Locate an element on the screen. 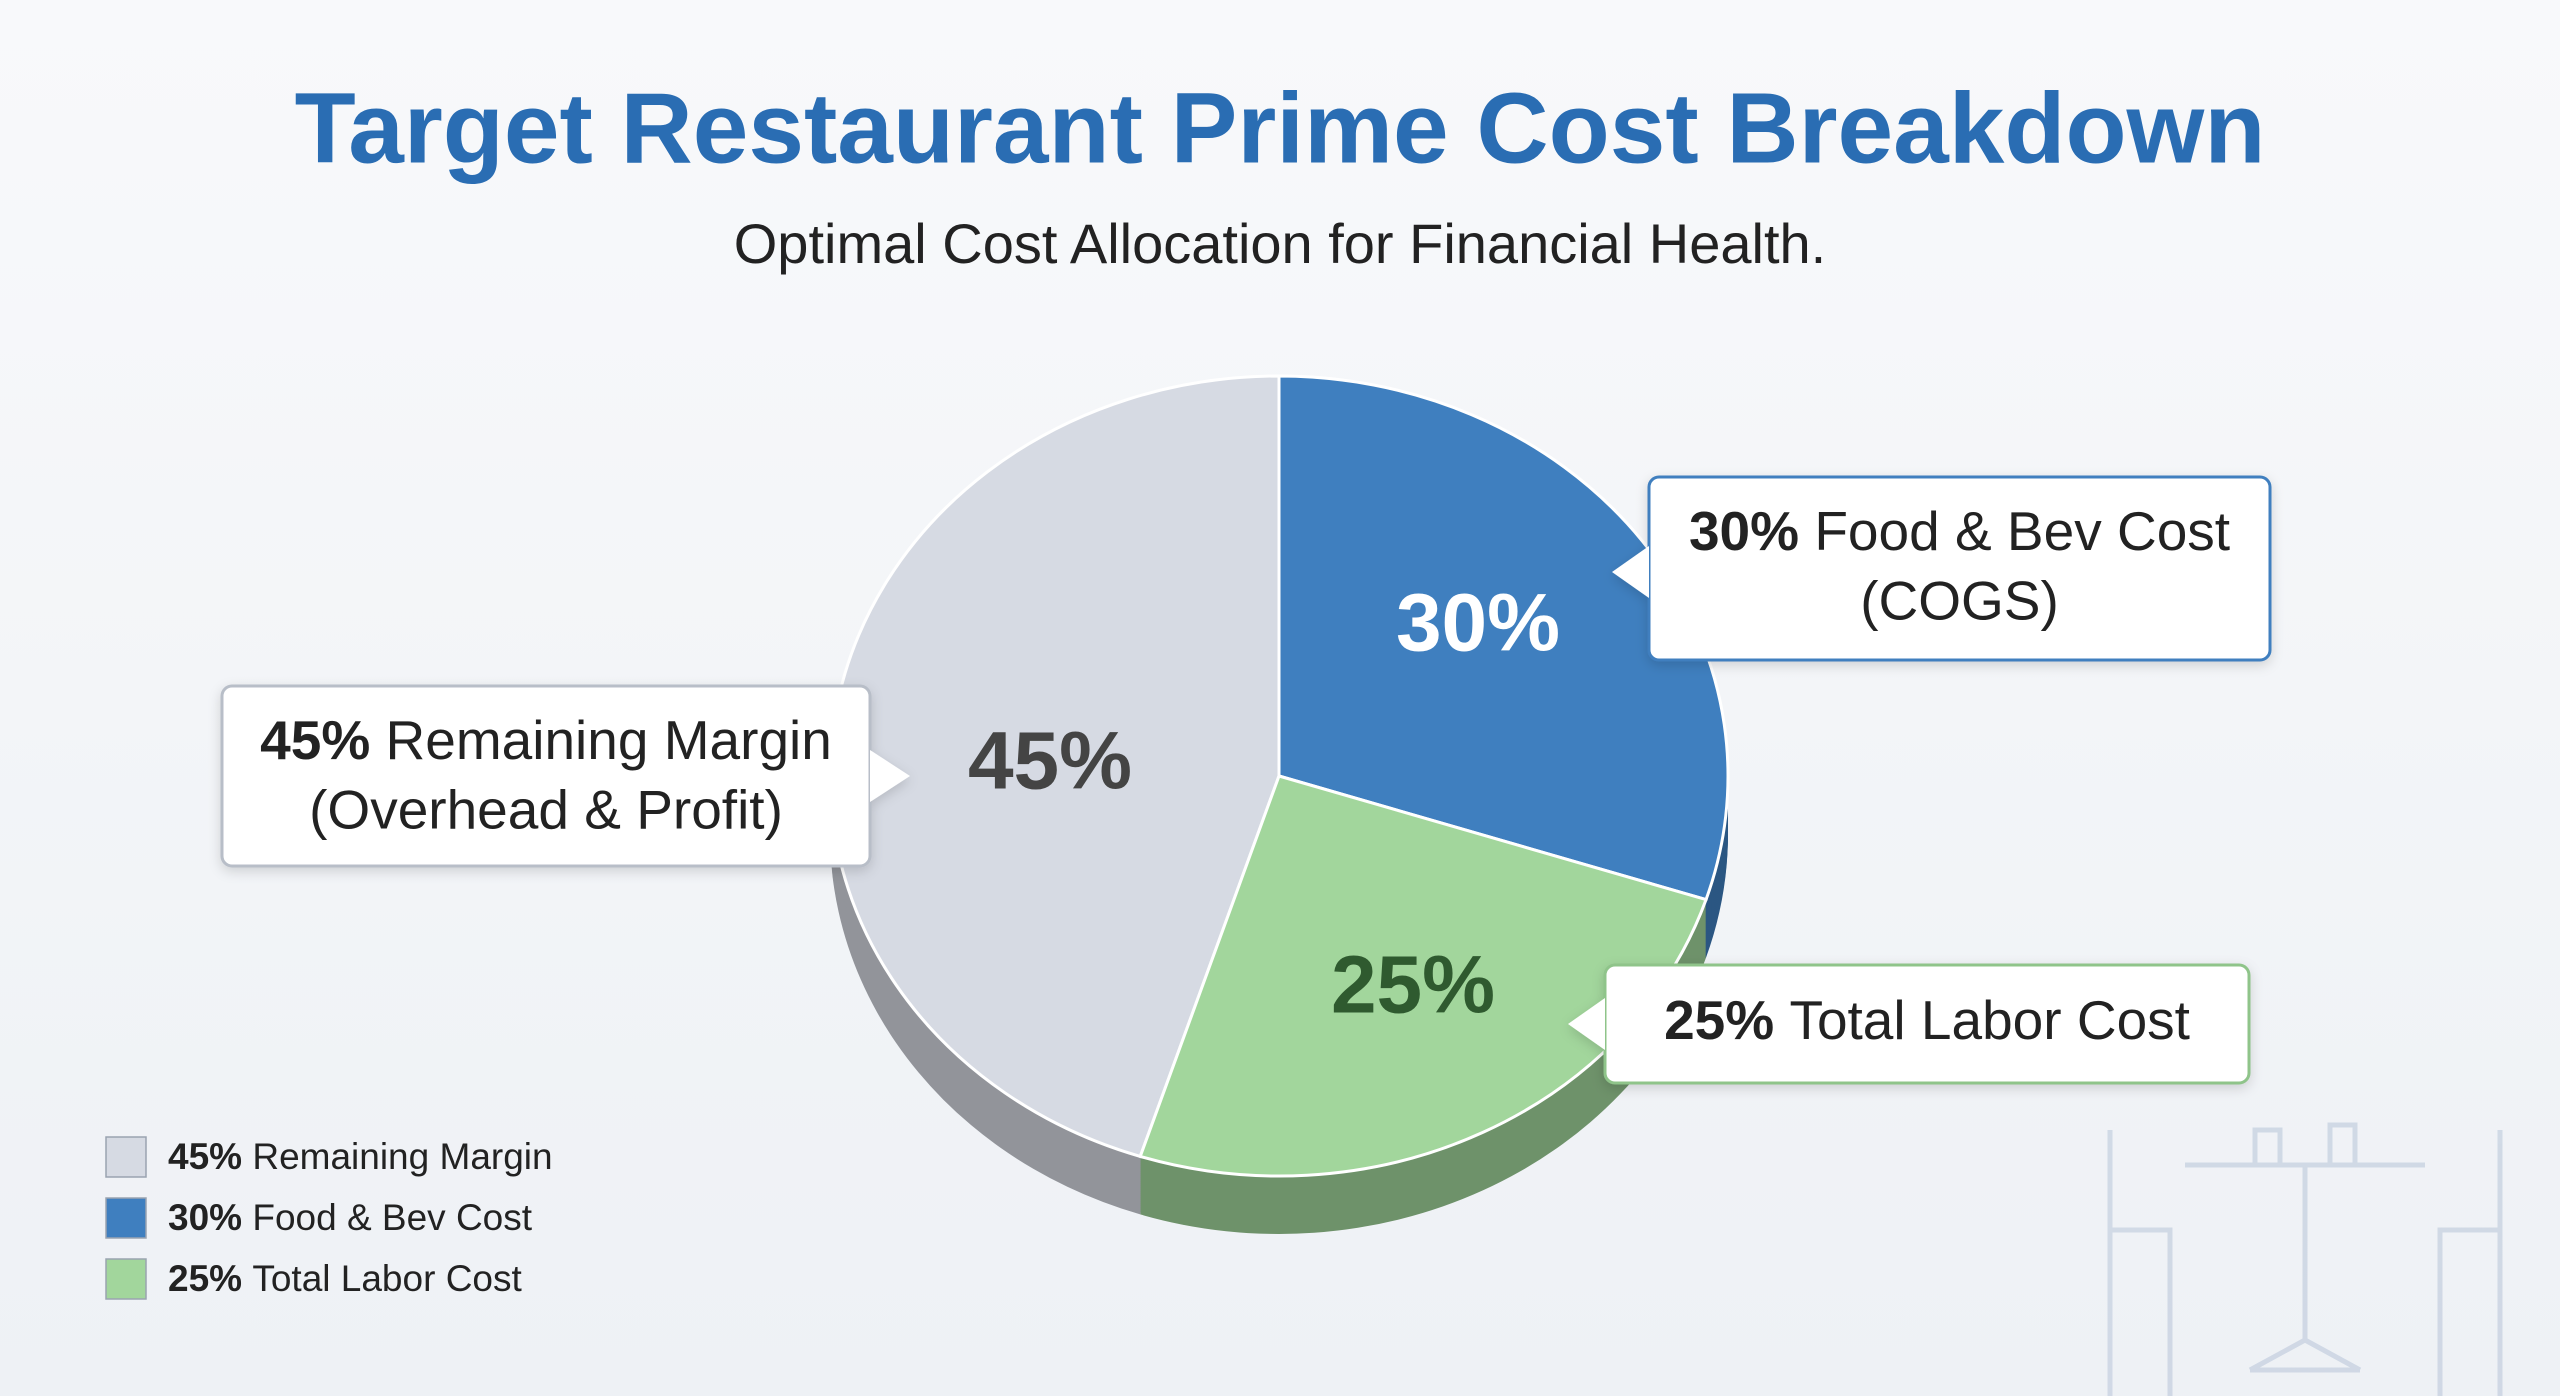  callout-note: (Overhead & Profit) is located at coordinates (546, 810).